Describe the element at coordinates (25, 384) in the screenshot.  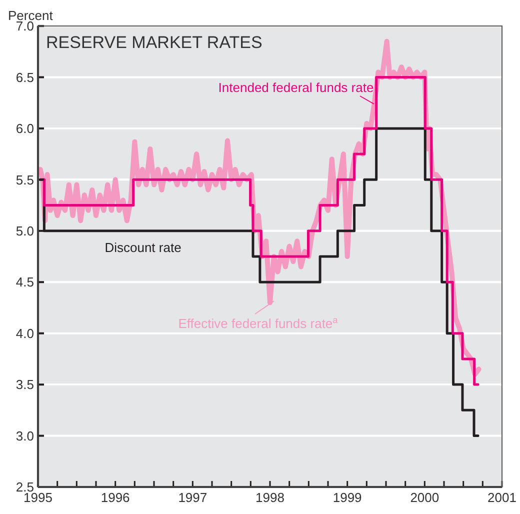
I see `y-tick-label: 3.5` at that location.